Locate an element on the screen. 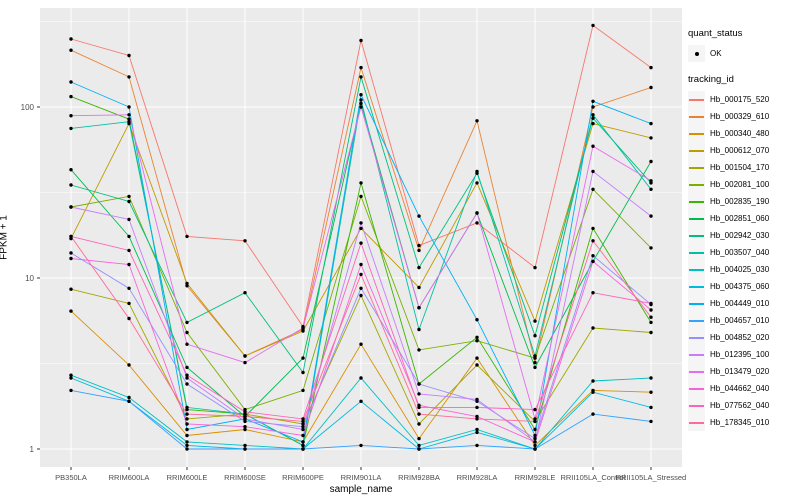 This screenshot has width=800, height=500. legend-item-label: Hb_000612_070 is located at coordinates (740, 150).